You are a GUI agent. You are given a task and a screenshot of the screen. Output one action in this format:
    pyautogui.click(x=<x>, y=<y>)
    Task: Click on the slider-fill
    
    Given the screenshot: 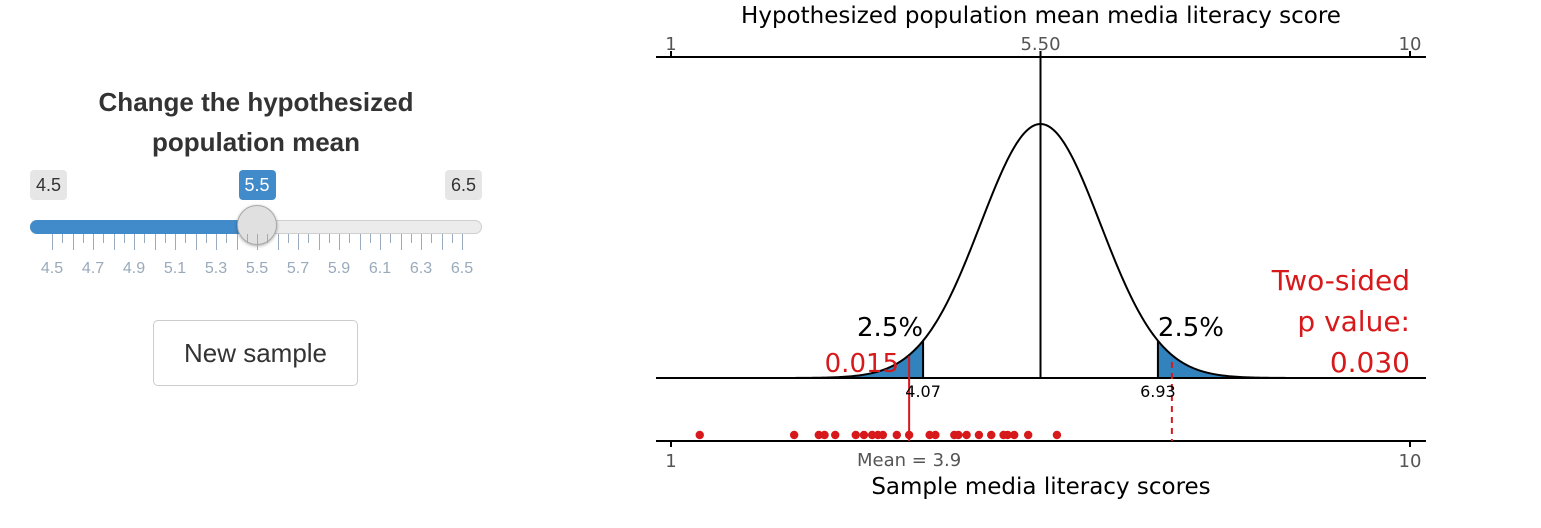 What is the action you would take?
    pyautogui.click(x=143, y=227)
    